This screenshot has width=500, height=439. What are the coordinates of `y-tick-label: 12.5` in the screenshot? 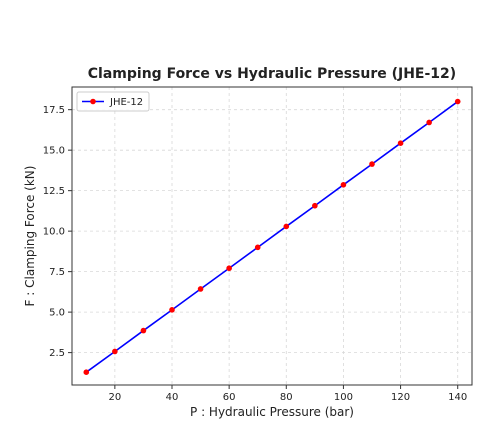 It's located at (54, 191).